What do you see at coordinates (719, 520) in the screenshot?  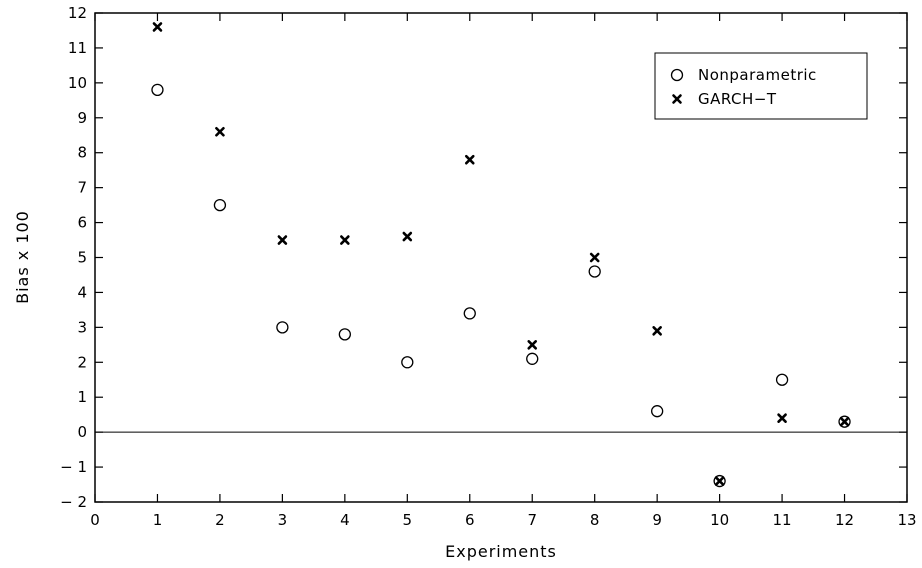 I see `x-tick-label: 10` at bounding box center [719, 520].